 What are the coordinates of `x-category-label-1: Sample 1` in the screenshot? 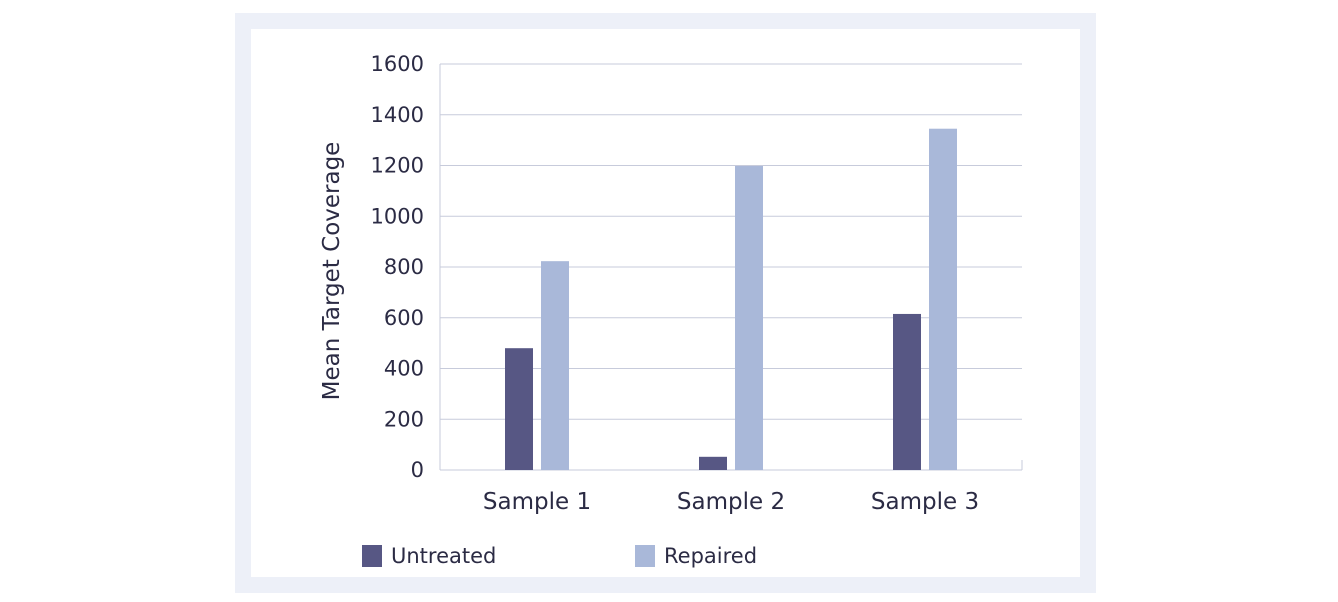 It's located at (537, 502).